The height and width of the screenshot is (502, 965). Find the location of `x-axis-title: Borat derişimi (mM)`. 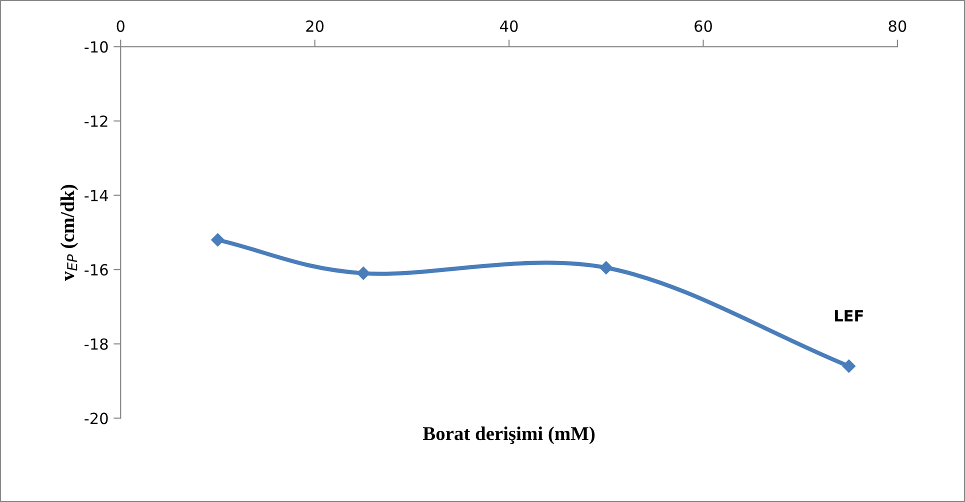

x-axis-title: Borat derişimi (mM) is located at coordinates (508, 435).